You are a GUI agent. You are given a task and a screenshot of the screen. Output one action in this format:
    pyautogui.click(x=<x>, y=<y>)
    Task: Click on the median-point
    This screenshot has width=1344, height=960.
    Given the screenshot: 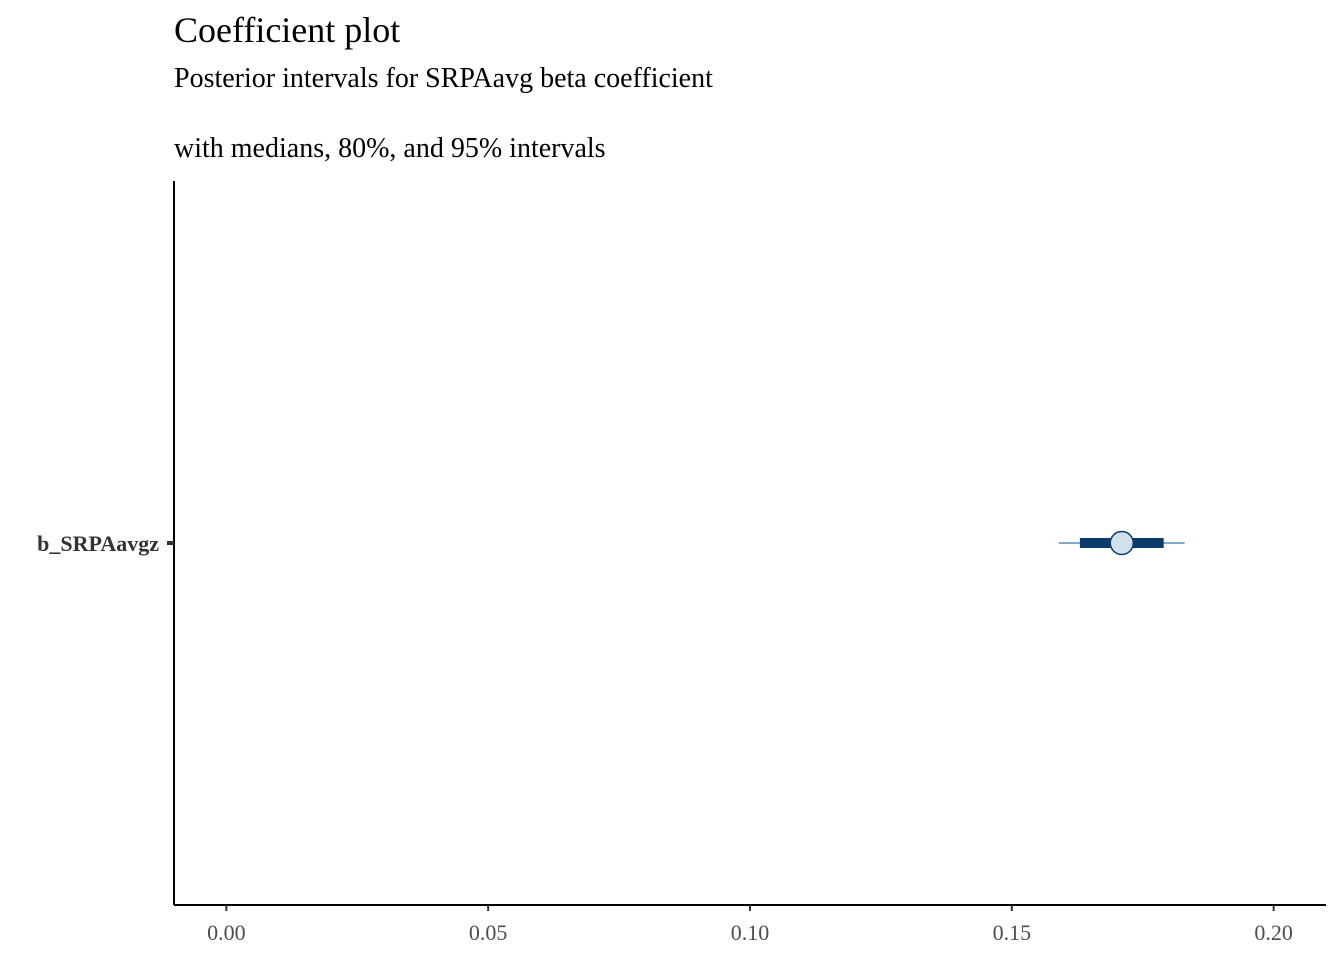 What is the action you would take?
    pyautogui.click(x=1122, y=543)
    